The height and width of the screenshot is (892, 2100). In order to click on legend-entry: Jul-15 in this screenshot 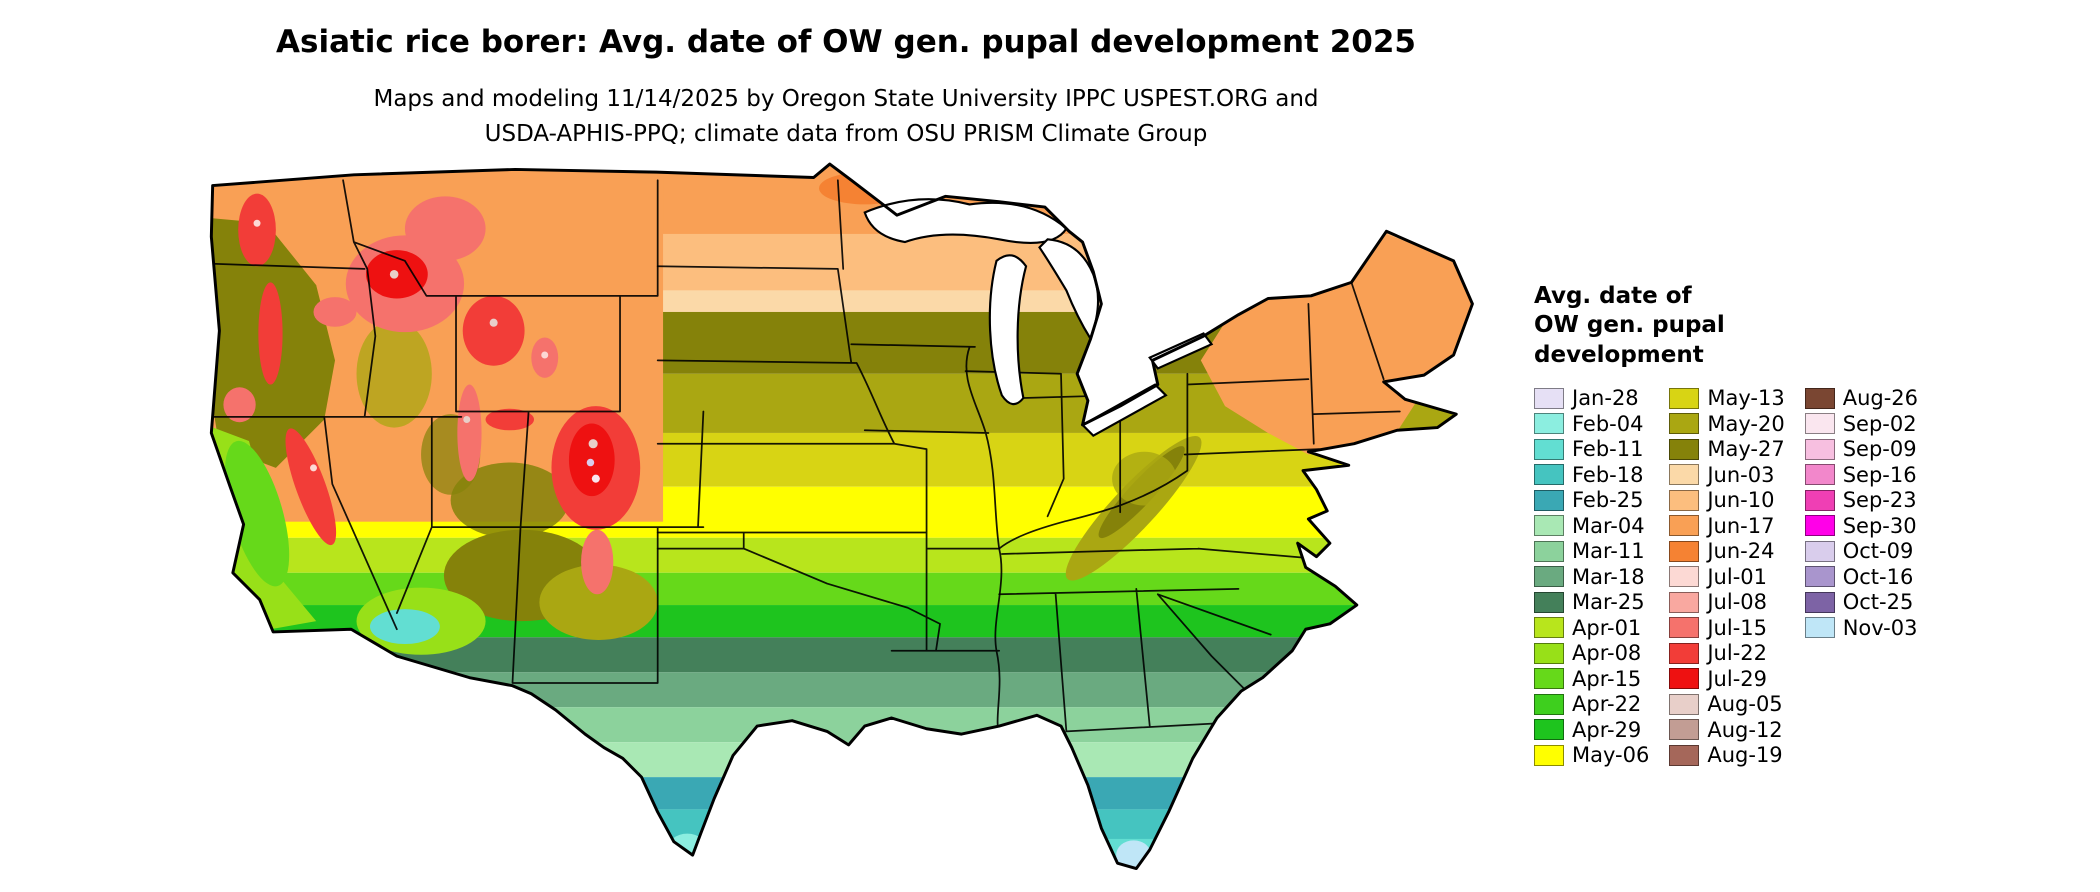, I will do `click(1726, 628)`.